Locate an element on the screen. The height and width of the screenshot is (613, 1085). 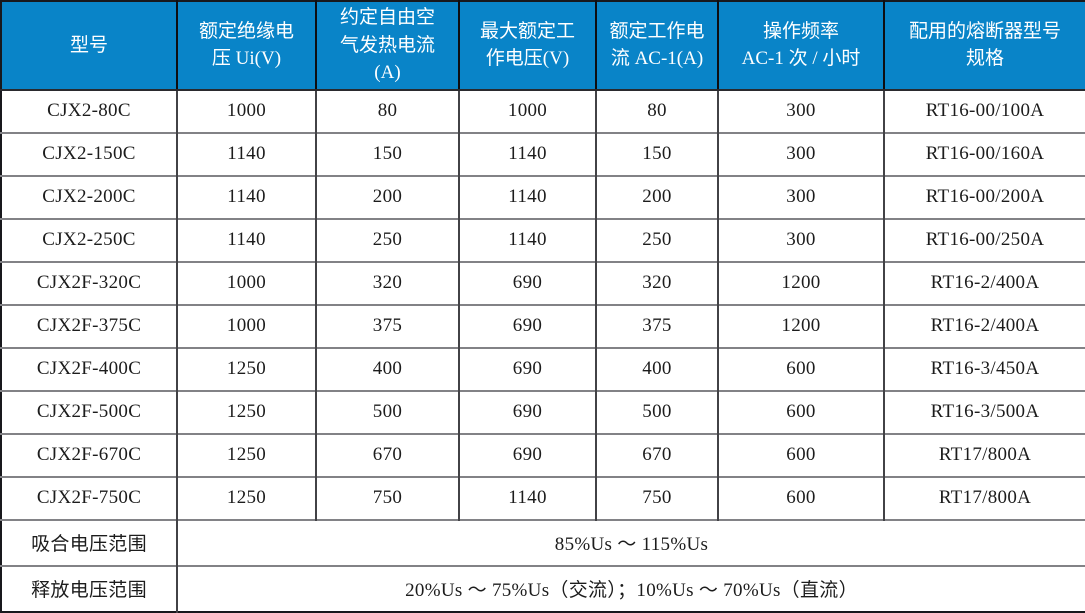
model-cell: CJX2-80C is located at coordinates (89, 110).